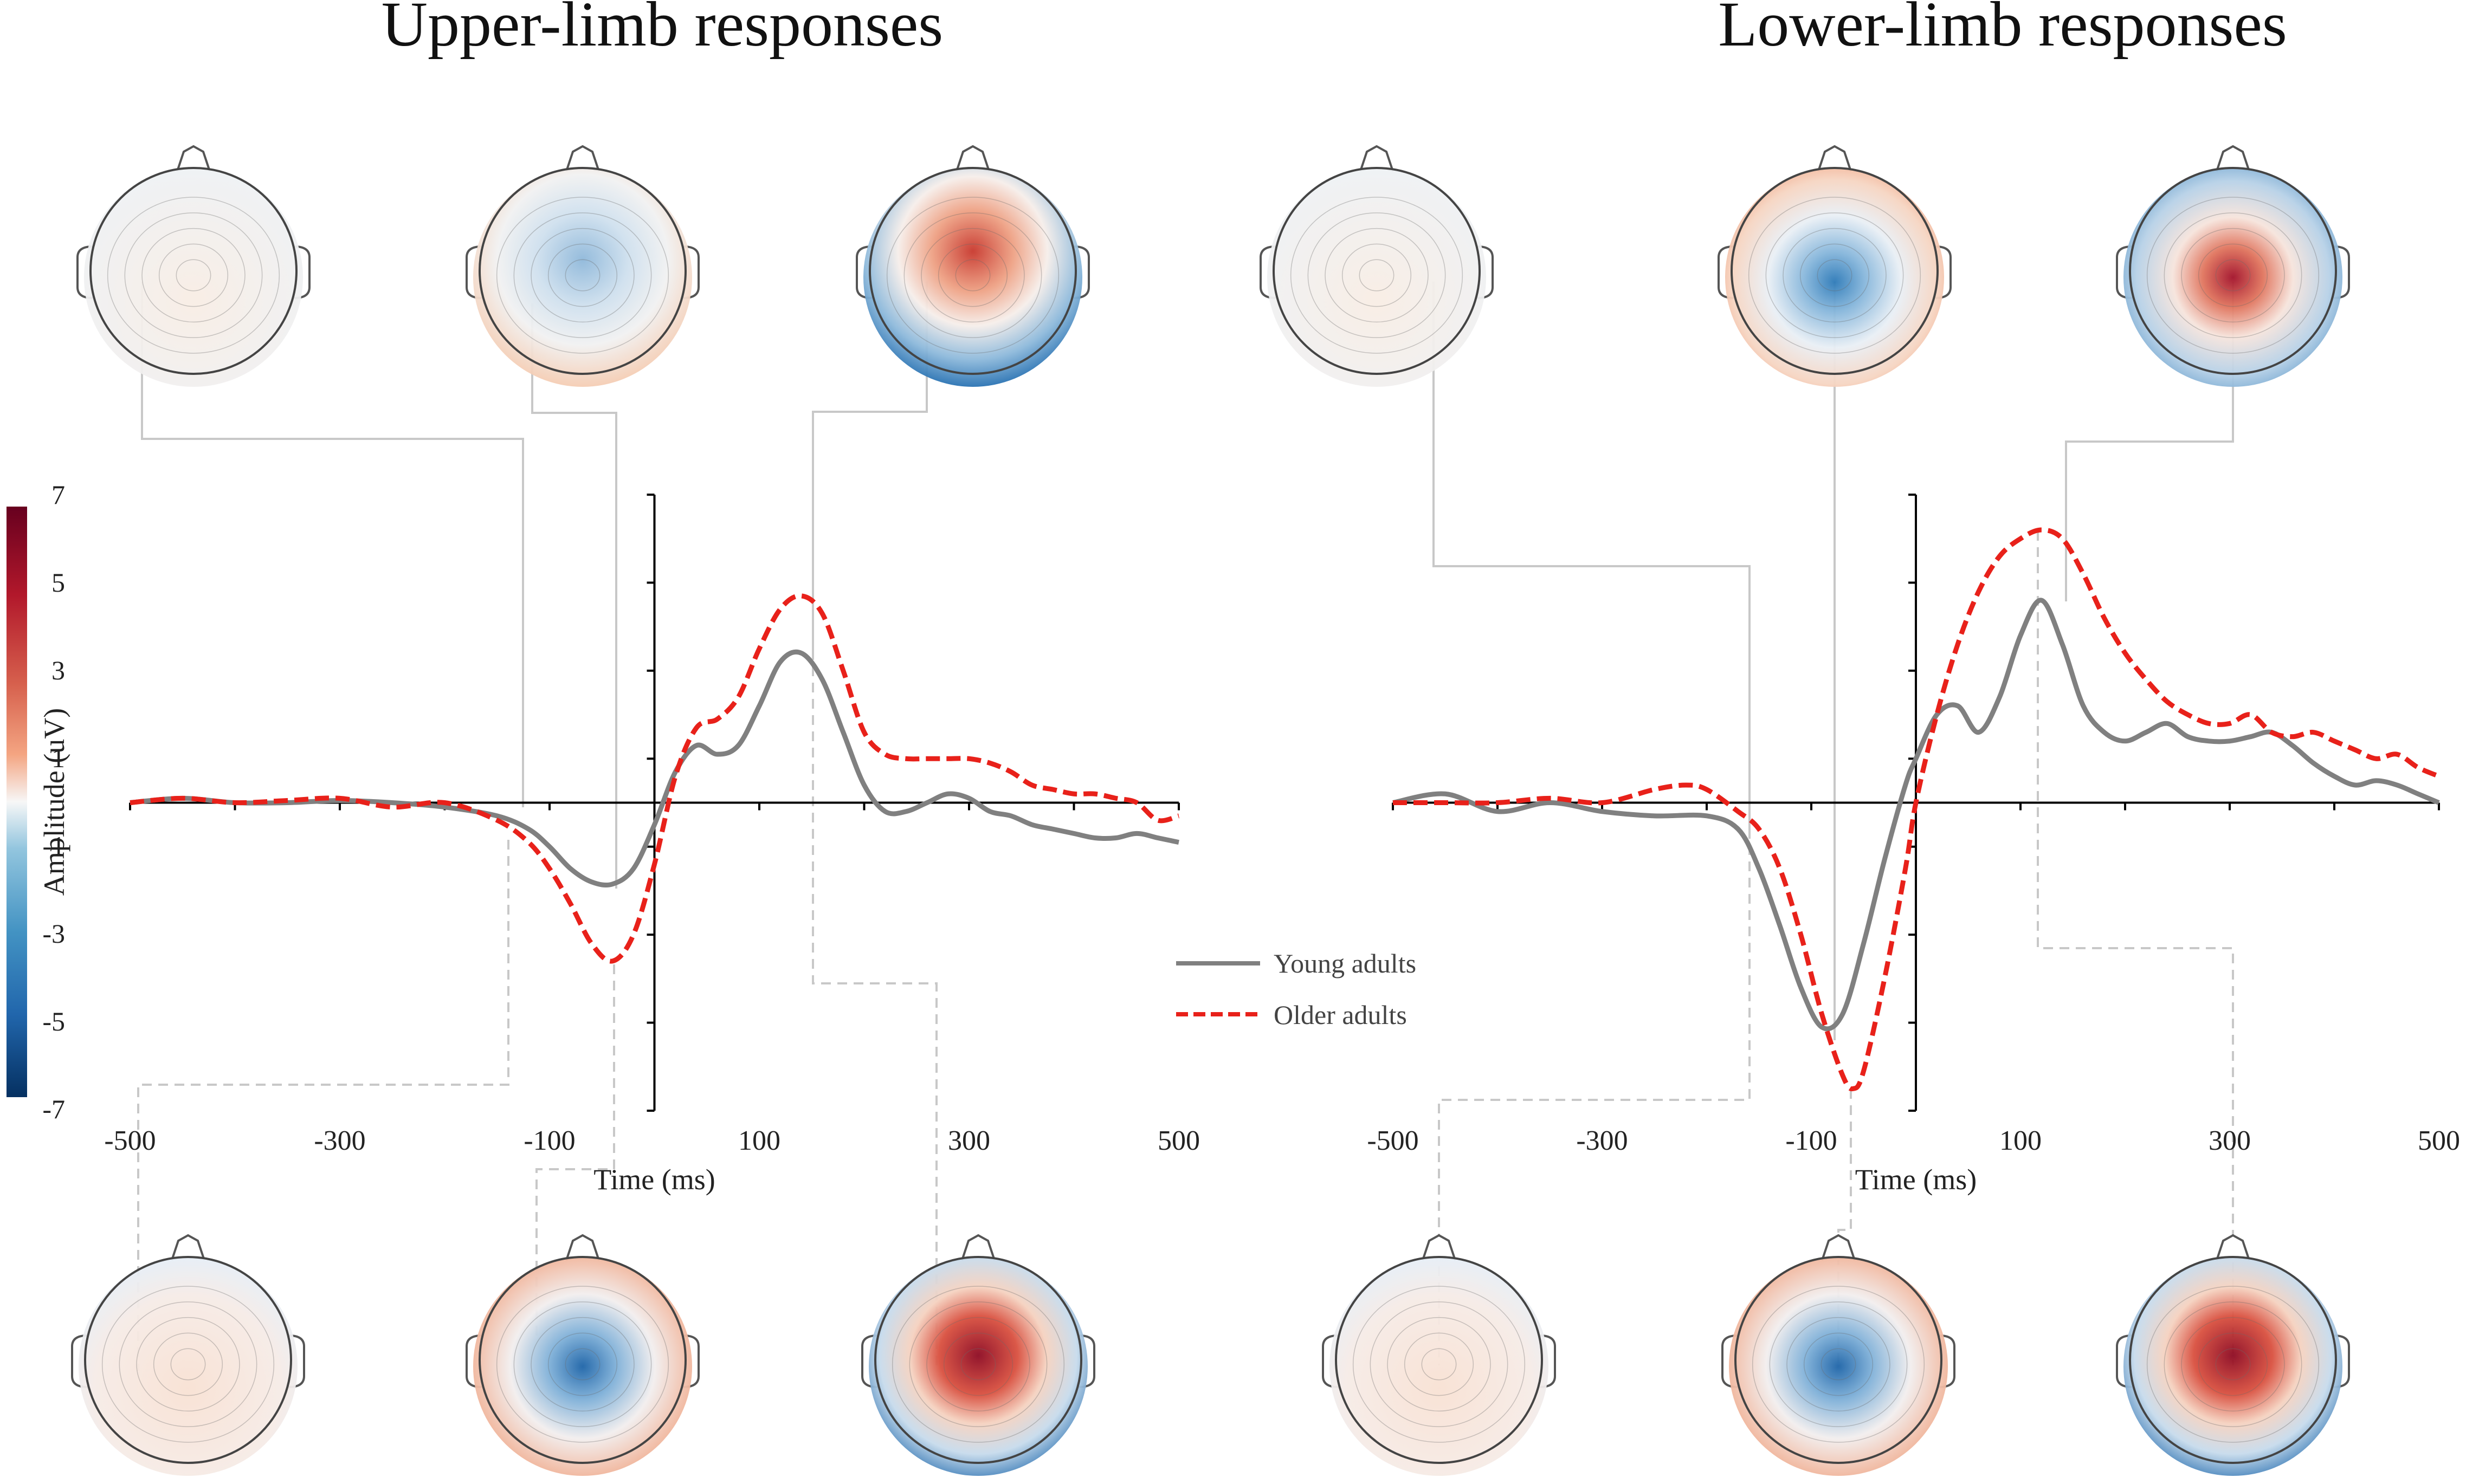 This screenshot has height=1484, width=2466. What do you see at coordinates (58, 670) in the screenshot?
I see `colorbar-tick: 3` at bounding box center [58, 670].